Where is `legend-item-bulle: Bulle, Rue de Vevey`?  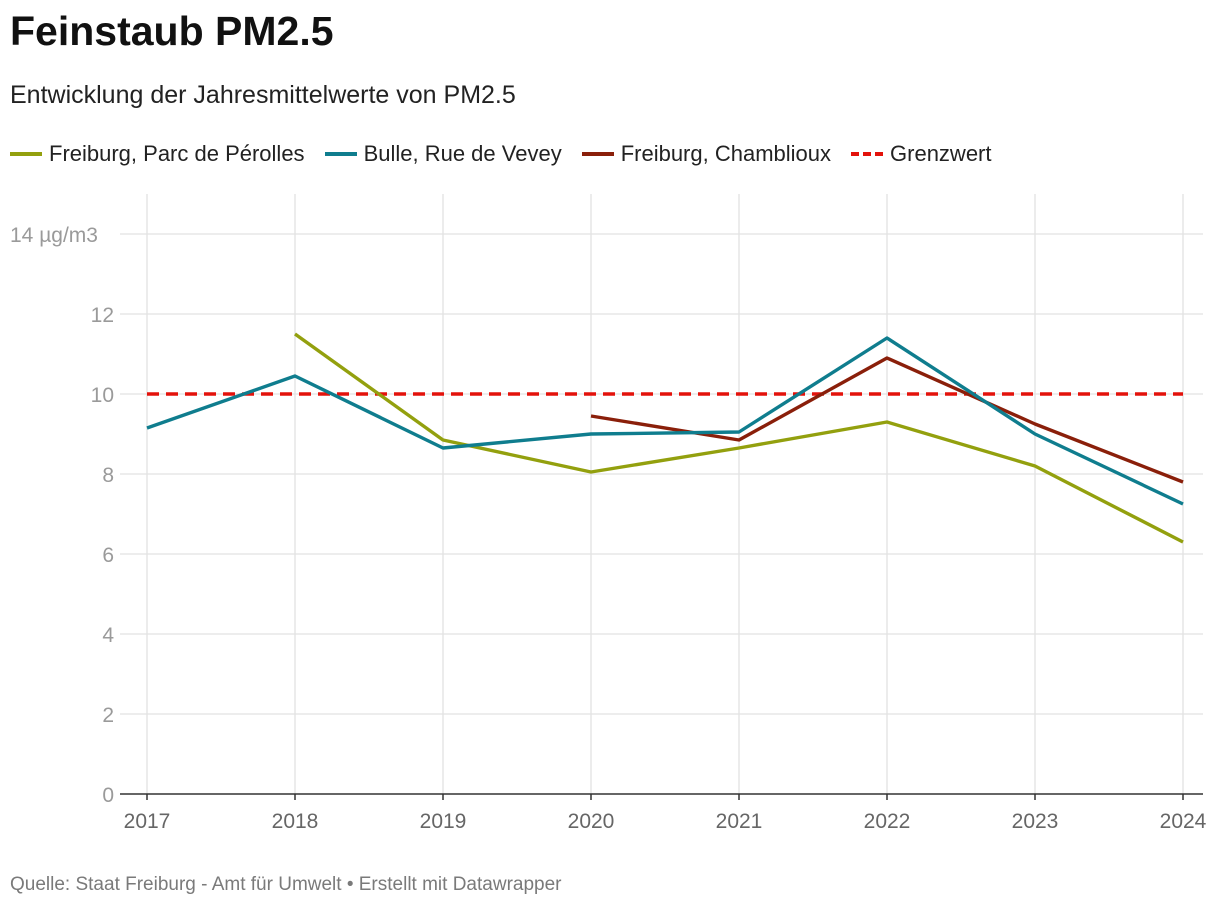
legend-item-bulle: Bulle, Rue de Vevey is located at coordinates (443, 154).